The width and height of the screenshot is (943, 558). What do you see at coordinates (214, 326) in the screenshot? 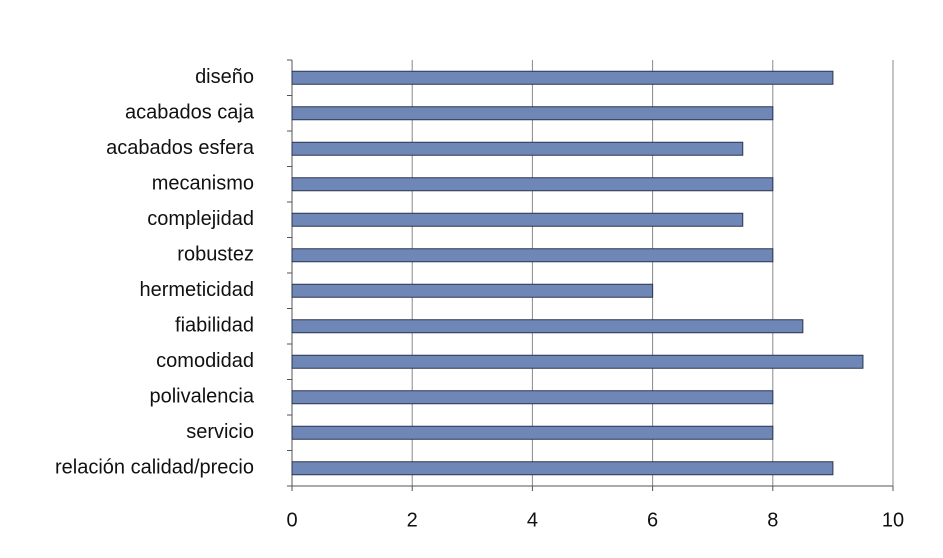
I see `y-tick-label: fiabilidad` at bounding box center [214, 326].